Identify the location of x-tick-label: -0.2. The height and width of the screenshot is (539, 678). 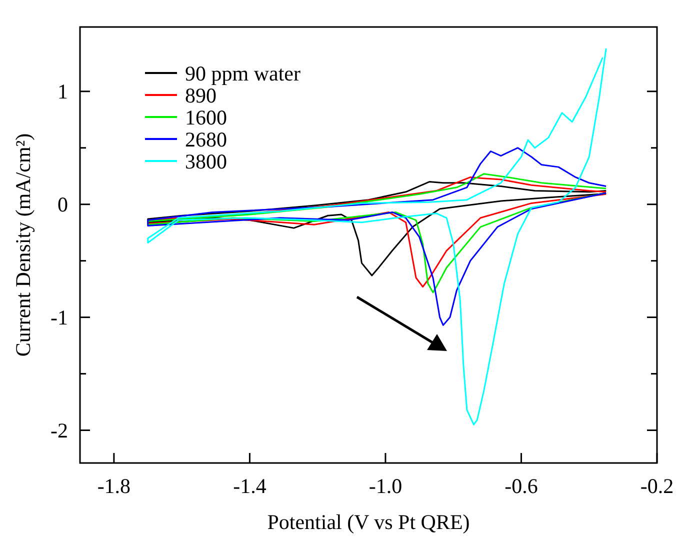
(657, 486).